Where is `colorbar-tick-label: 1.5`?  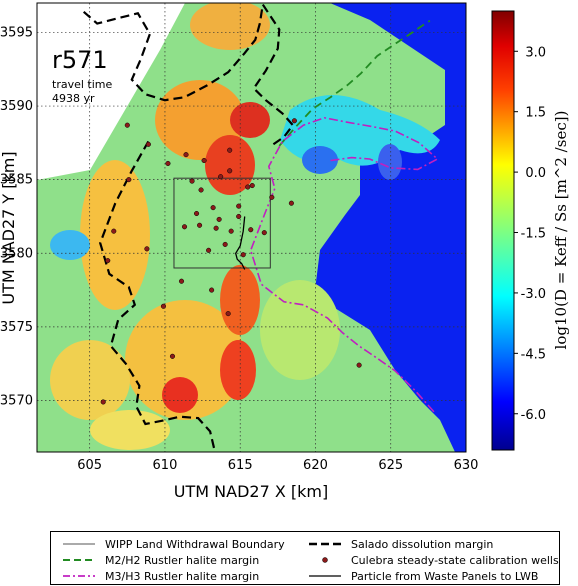 colorbar-tick-label: 1.5 is located at coordinates (535, 113).